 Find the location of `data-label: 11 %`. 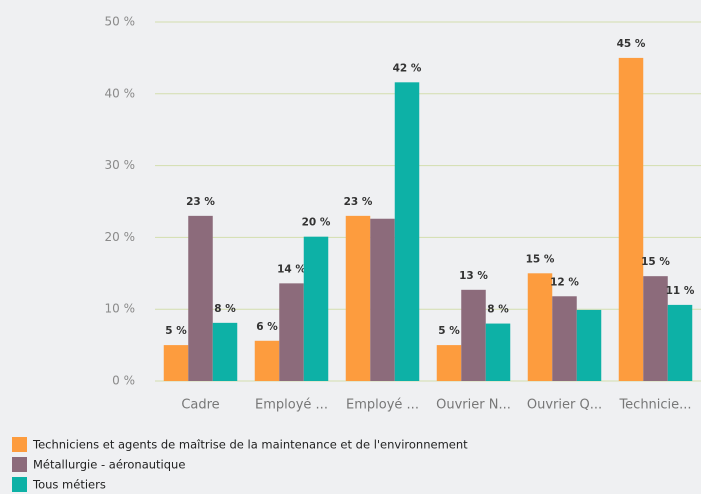

data-label: 11 % is located at coordinates (680, 291).